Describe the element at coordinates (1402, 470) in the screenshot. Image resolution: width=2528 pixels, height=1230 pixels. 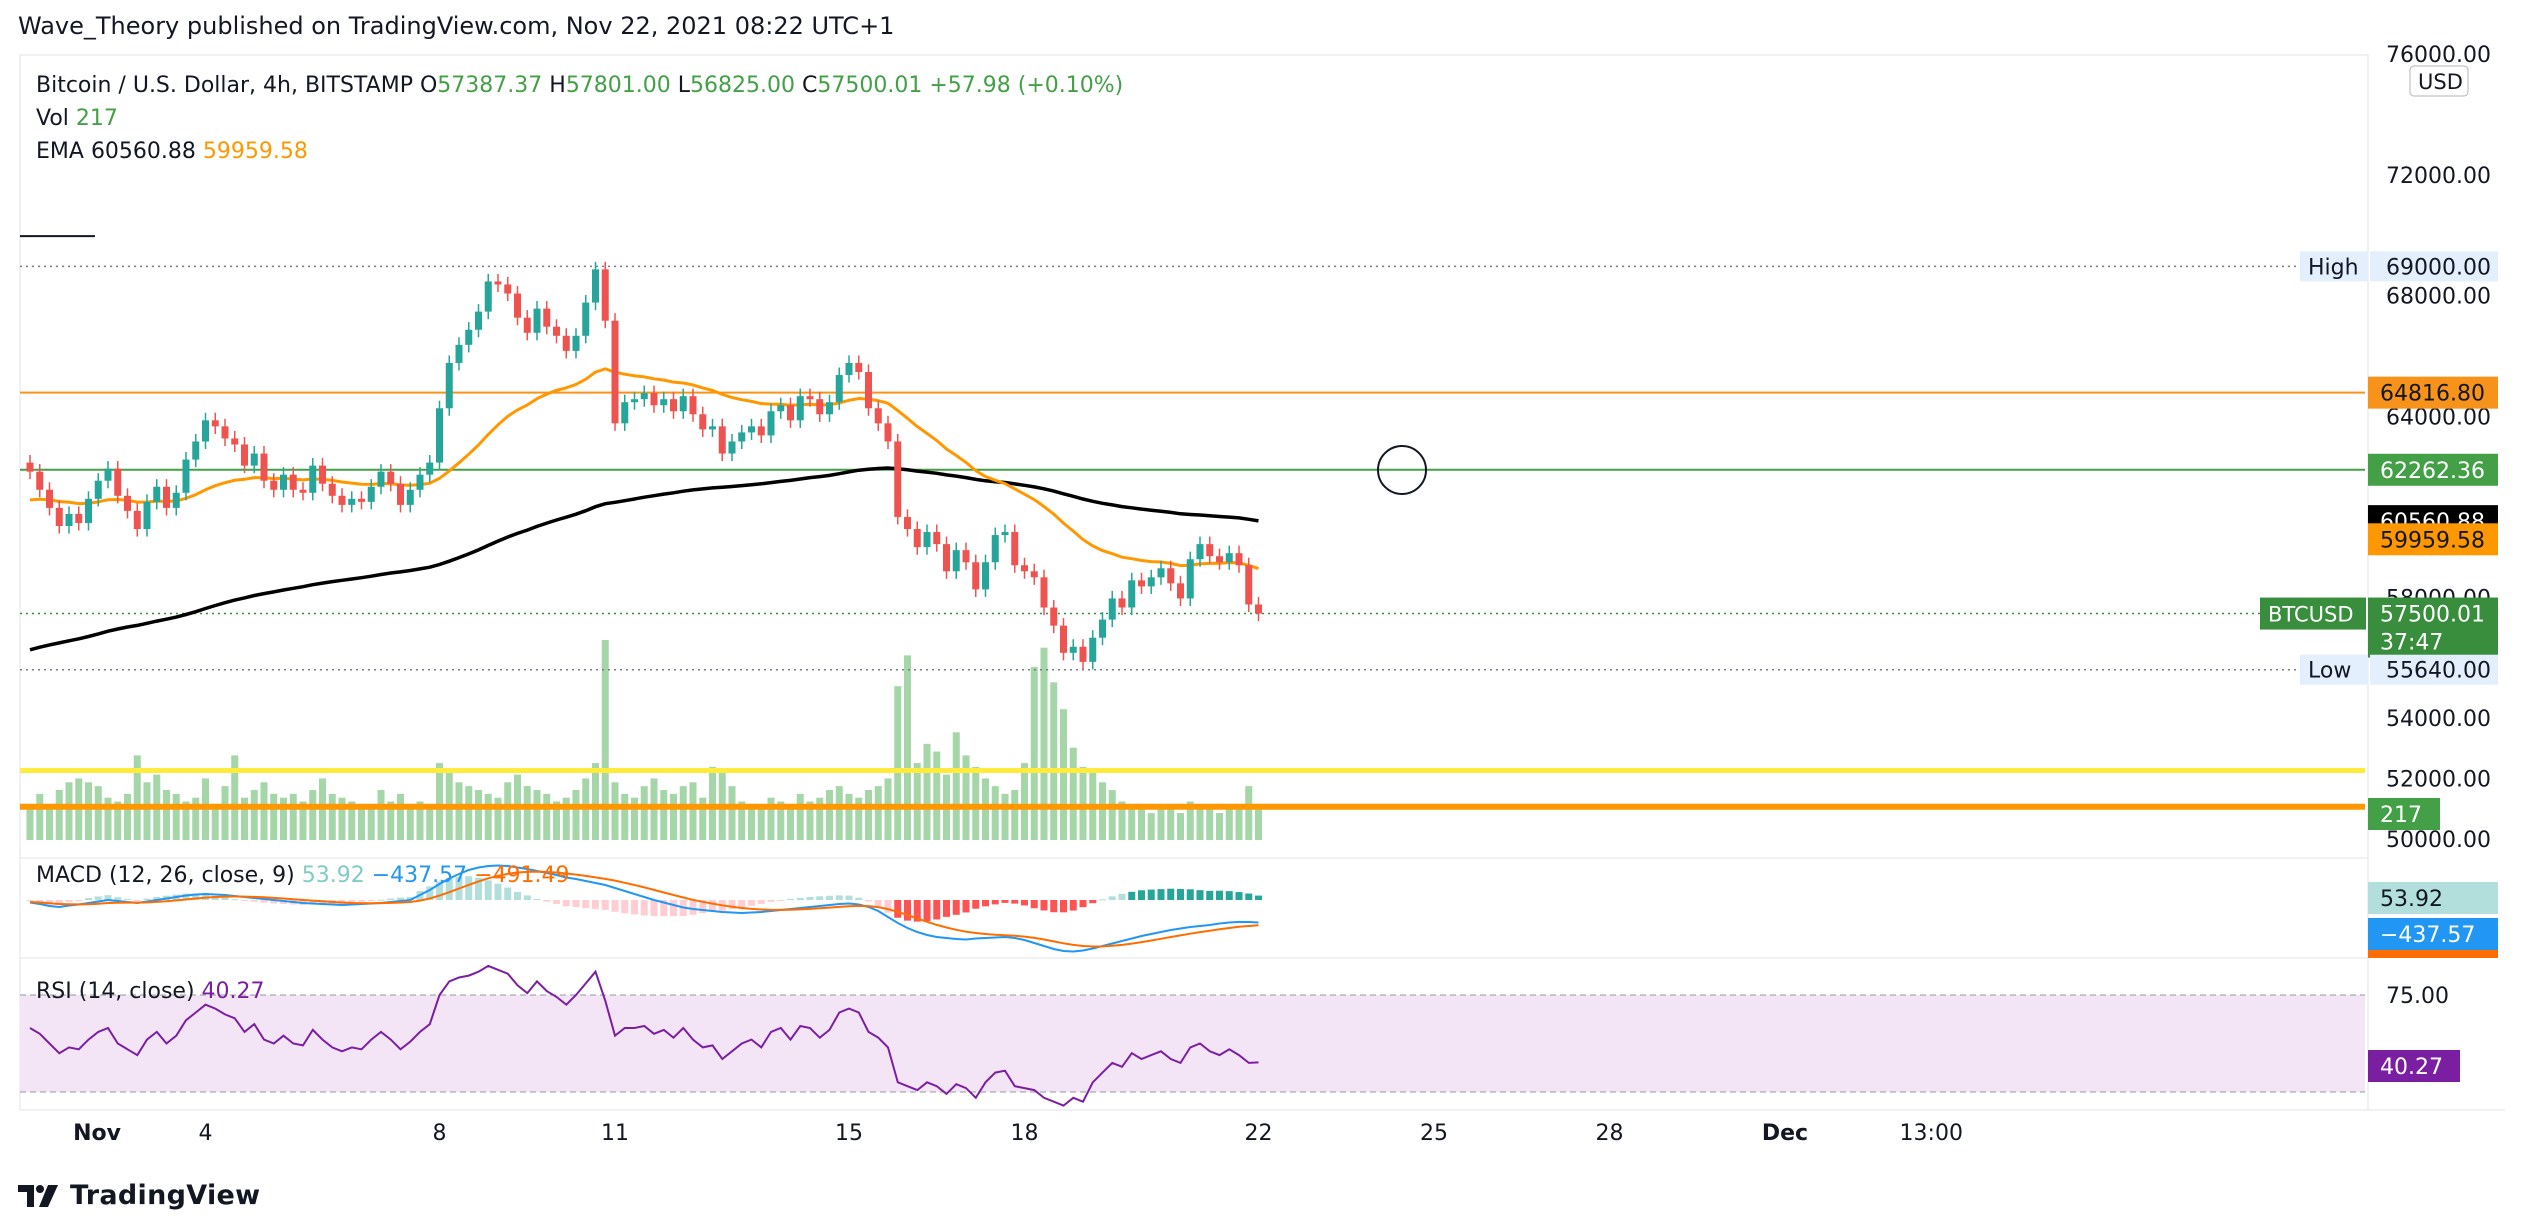
I see `crossover-circle` at that location.